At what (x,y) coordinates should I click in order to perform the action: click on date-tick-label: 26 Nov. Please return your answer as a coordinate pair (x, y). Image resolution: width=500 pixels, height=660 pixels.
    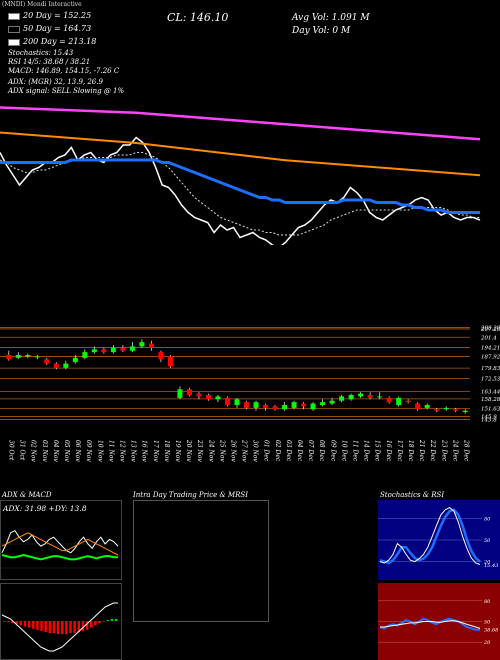
    Looking at the image, I should click on (232, 450).